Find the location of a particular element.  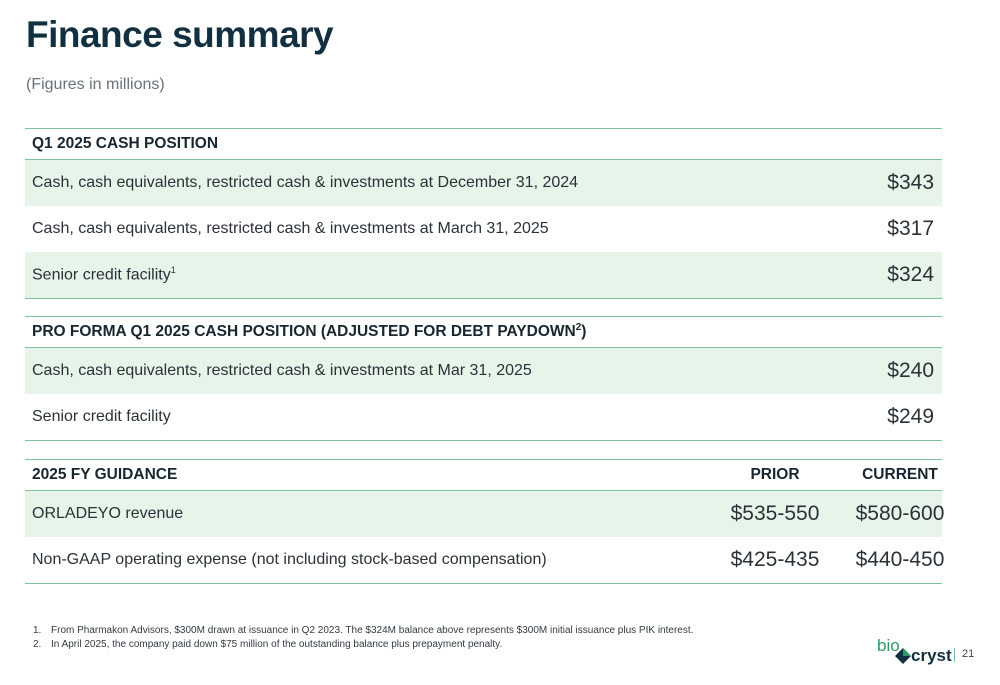

page-number: 21 is located at coordinates (968, 654).